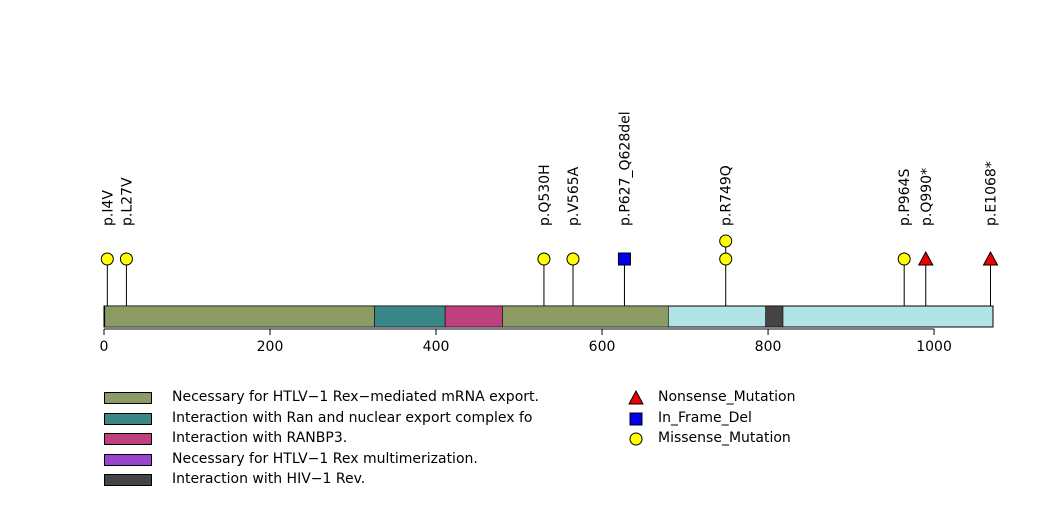 The height and width of the screenshot is (524, 1047). I want to click on domain-legend-label: Interaction with RANBP3., so click(260, 438).